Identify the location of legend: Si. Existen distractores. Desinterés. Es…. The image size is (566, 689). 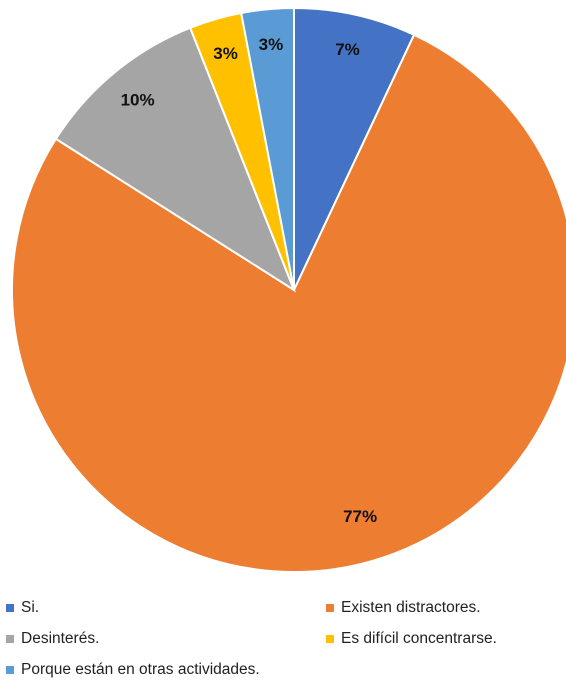
(283, 642).